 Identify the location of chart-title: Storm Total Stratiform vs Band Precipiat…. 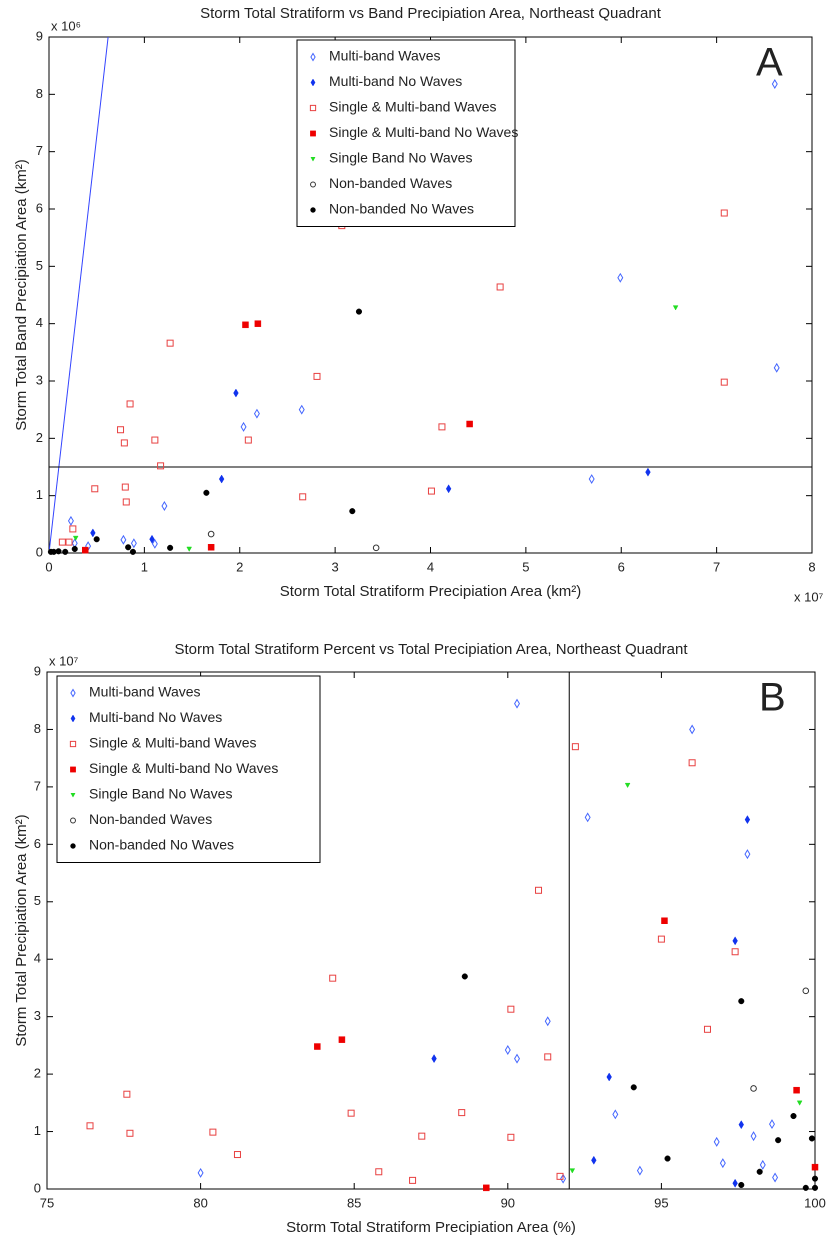
(431, 13).